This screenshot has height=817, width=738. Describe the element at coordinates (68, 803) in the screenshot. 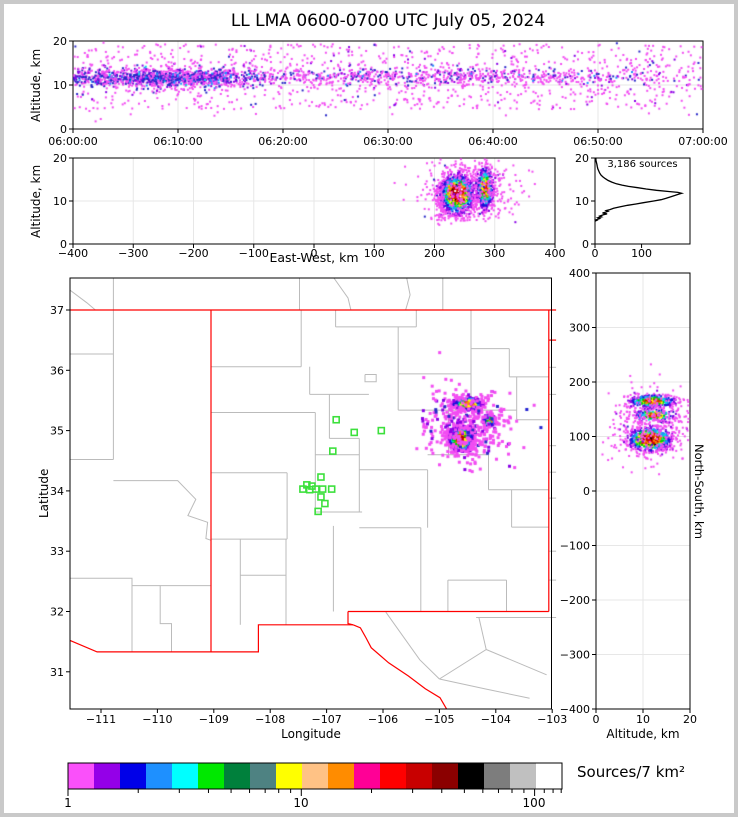

I see `colorbar-tick-1: 1` at that location.